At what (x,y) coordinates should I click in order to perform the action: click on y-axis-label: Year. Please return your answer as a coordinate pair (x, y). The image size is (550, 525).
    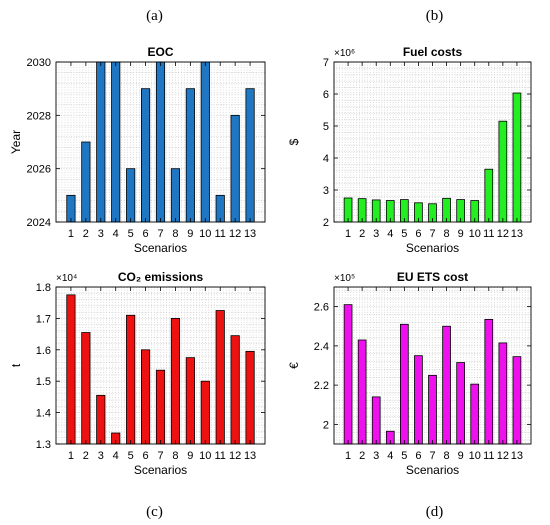
    Looking at the image, I should click on (16, 142).